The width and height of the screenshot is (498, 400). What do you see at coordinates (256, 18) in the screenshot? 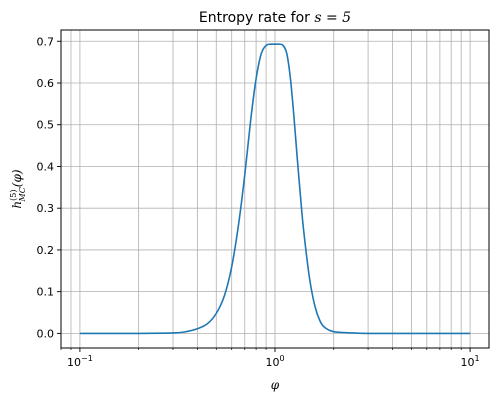
I see `title-text: Entropy rate for` at bounding box center [256, 18].